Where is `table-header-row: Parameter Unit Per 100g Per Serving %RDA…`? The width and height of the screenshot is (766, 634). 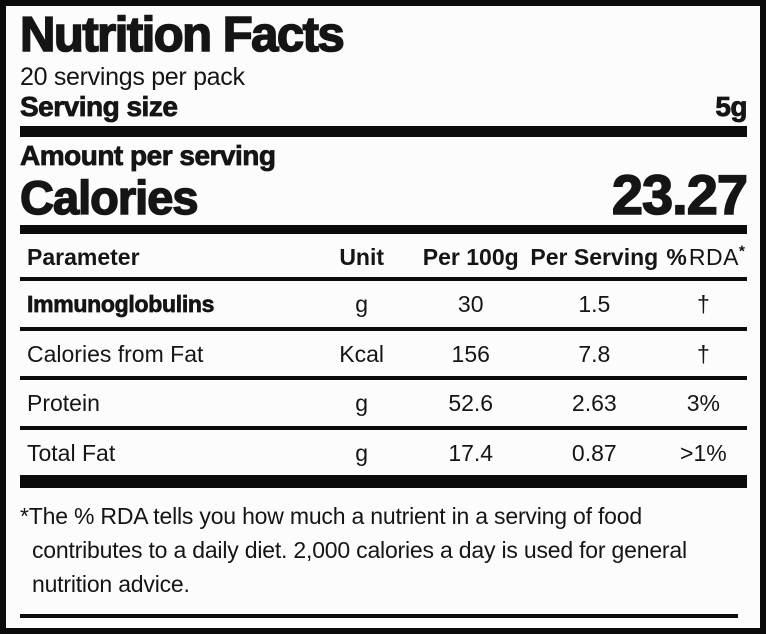
table-header-row: Parameter Unit Per 100g Per Serving %RDA… is located at coordinates (383, 257).